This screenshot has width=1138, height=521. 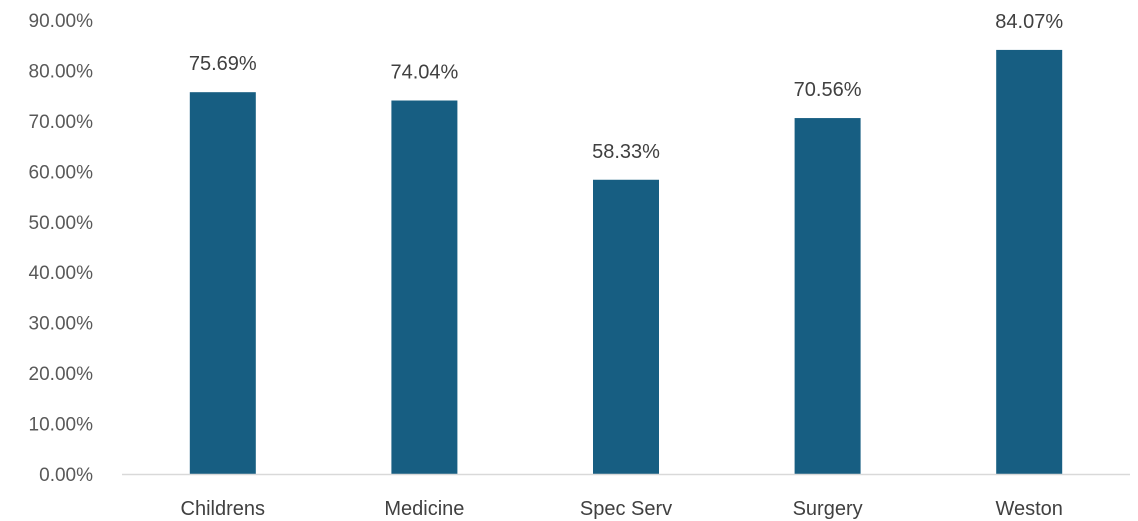 What do you see at coordinates (828, 509) in the screenshot?
I see `x-category-label: Surgery` at bounding box center [828, 509].